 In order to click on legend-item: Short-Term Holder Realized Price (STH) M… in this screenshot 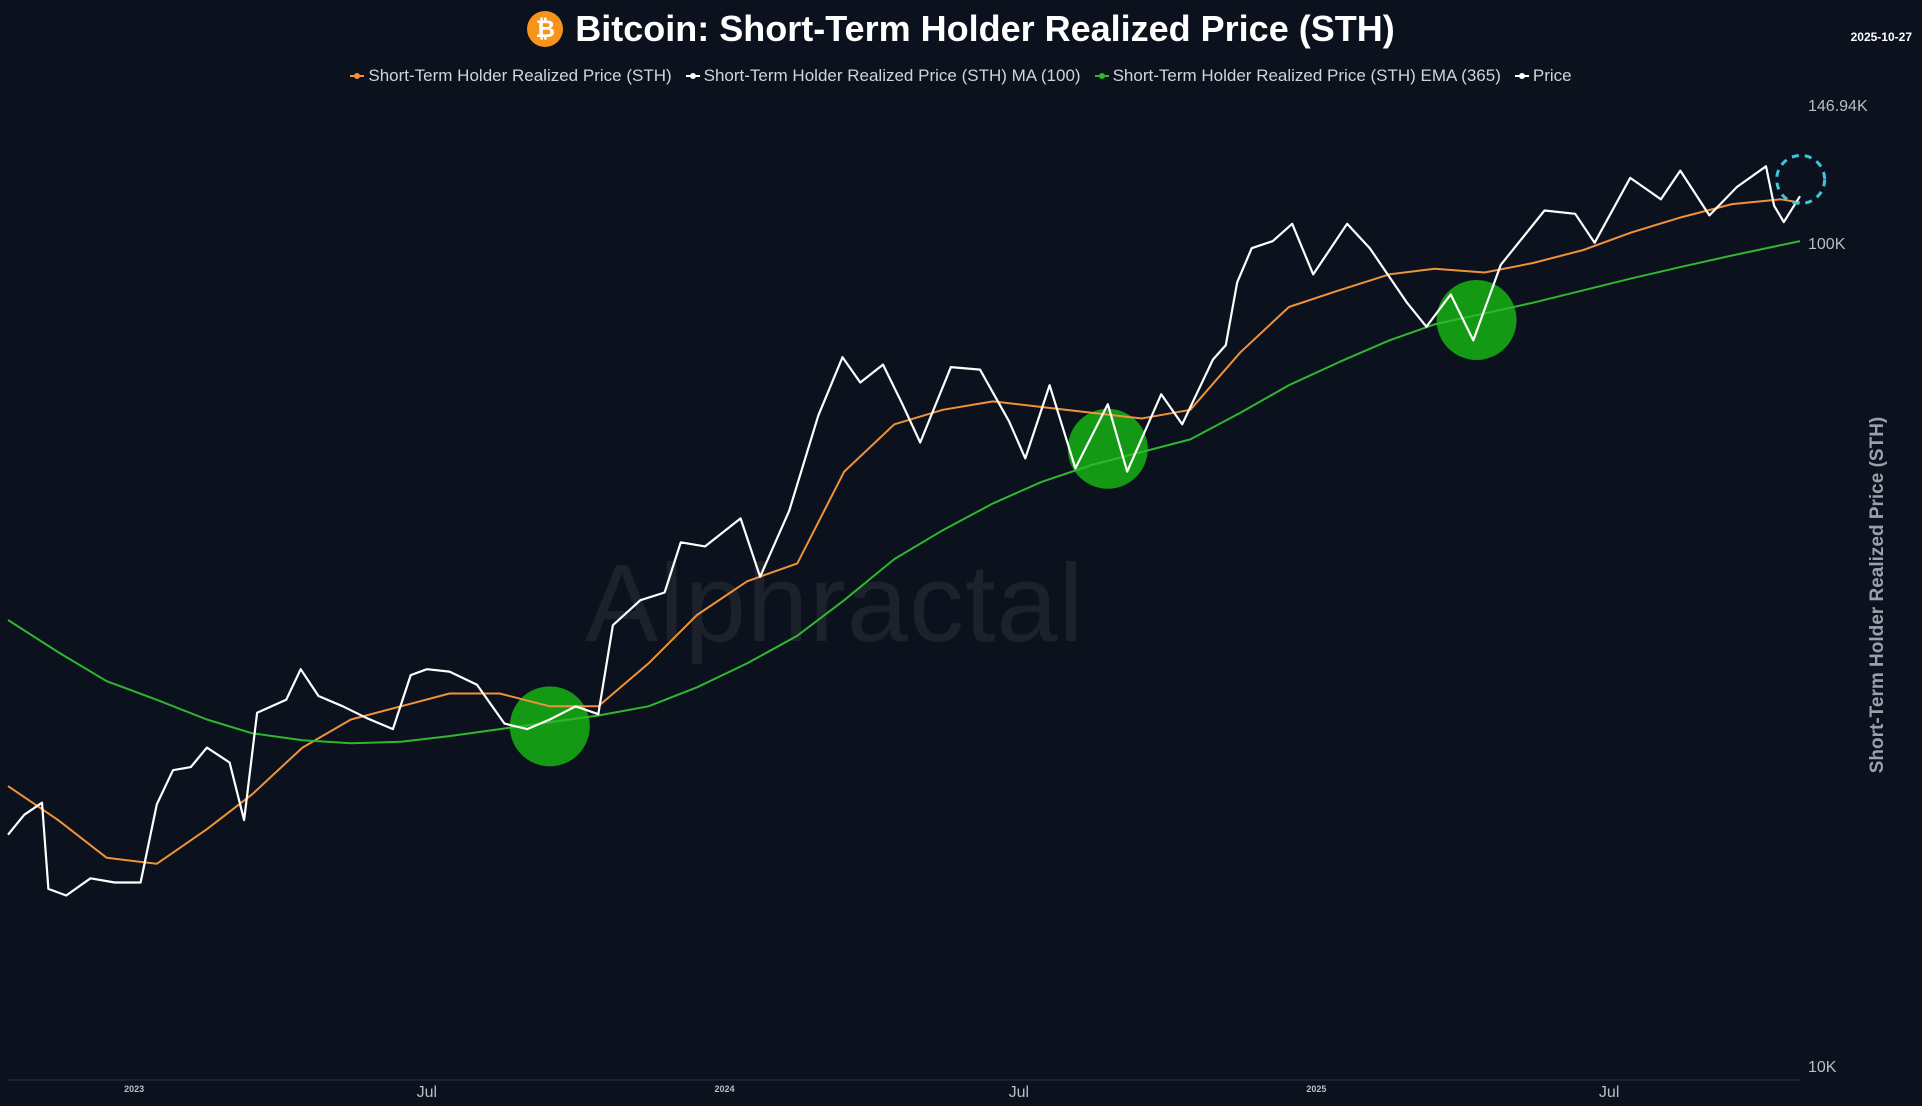, I will do `click(883, 76)`.